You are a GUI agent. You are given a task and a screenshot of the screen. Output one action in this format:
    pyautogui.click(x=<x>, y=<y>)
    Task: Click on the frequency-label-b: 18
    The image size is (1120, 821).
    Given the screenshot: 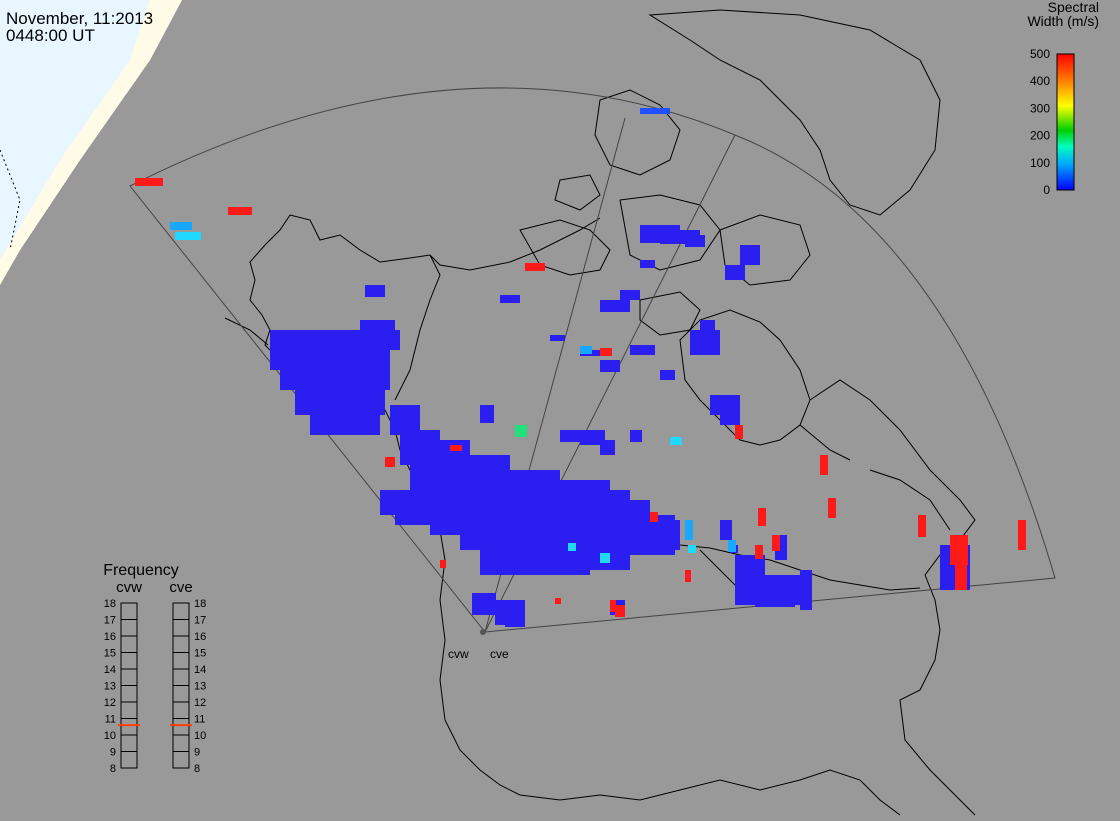 What is the action you would take?
    pyautogui.click(x=200, y=604)
    